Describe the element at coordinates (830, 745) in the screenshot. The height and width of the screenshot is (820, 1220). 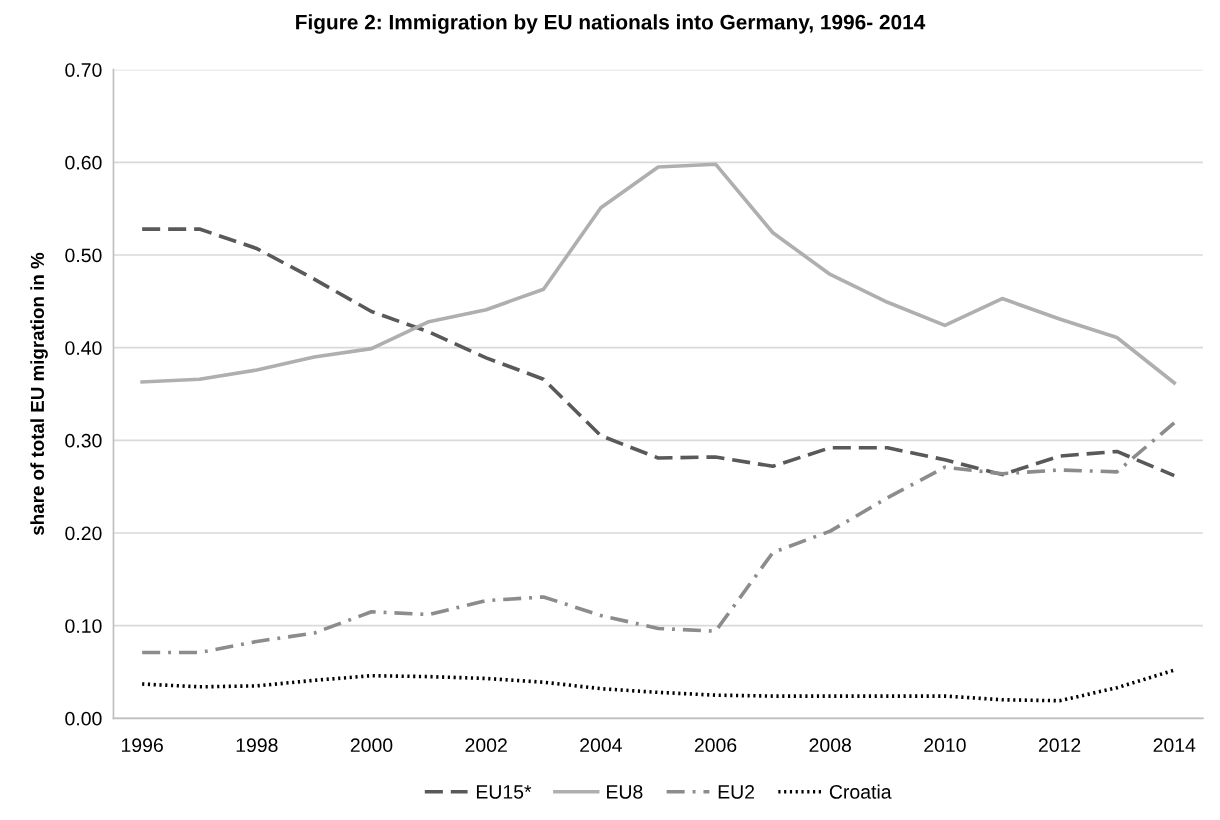
I see `x-tick-label: 2008` at that location.